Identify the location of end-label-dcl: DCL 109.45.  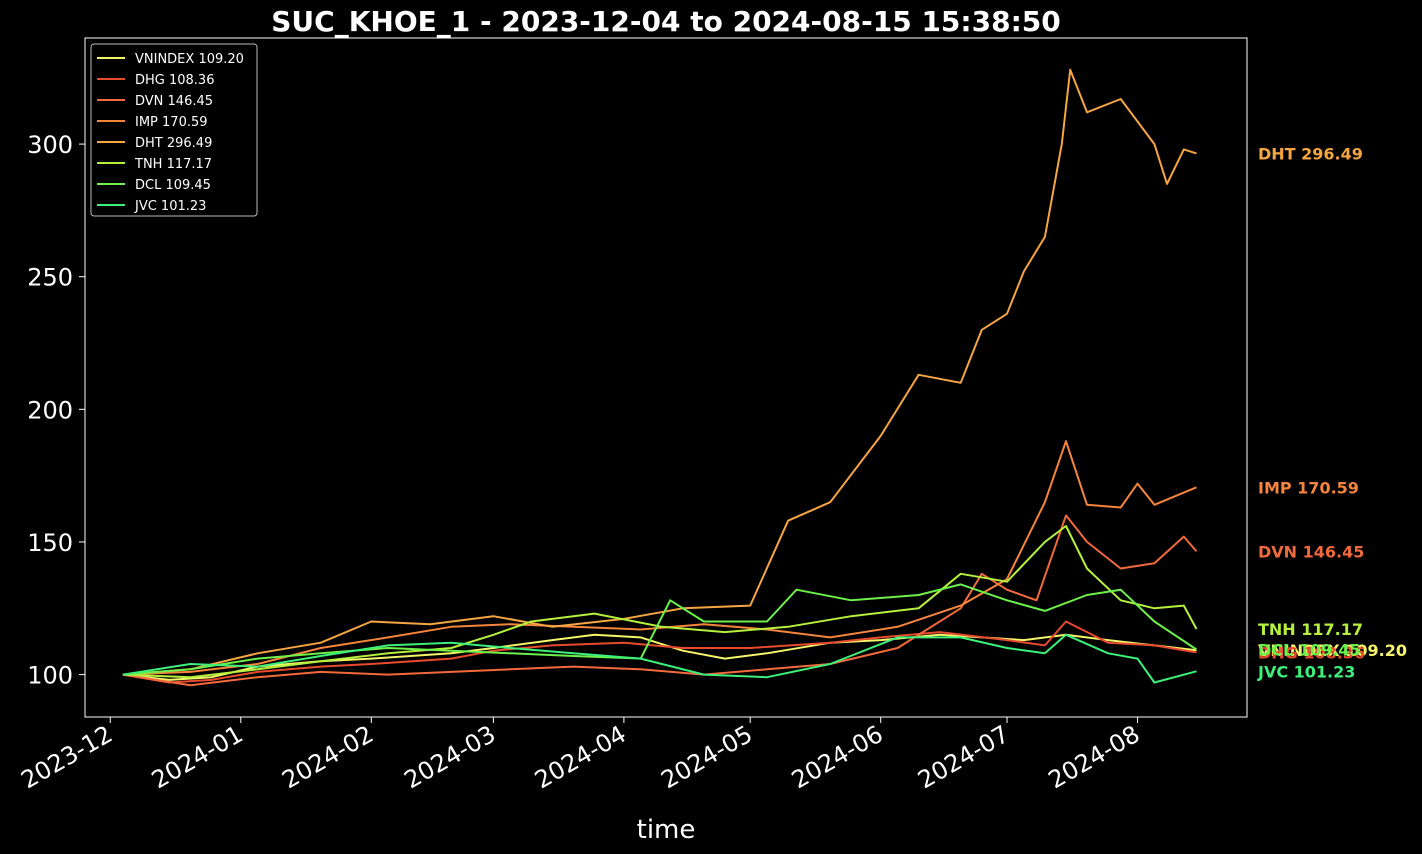
(1309, 649).